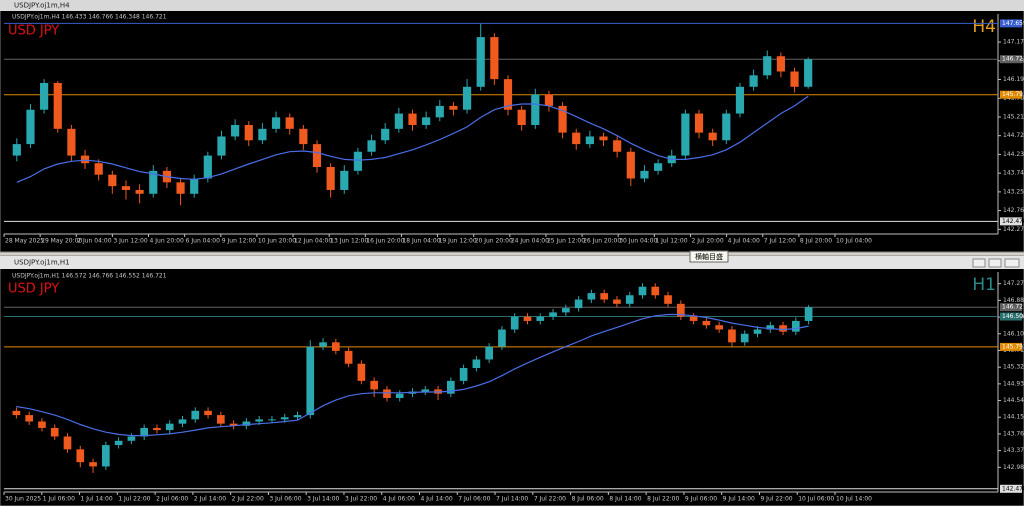  I want to click on y-tick-label: 145.320, so click(1013, 367).